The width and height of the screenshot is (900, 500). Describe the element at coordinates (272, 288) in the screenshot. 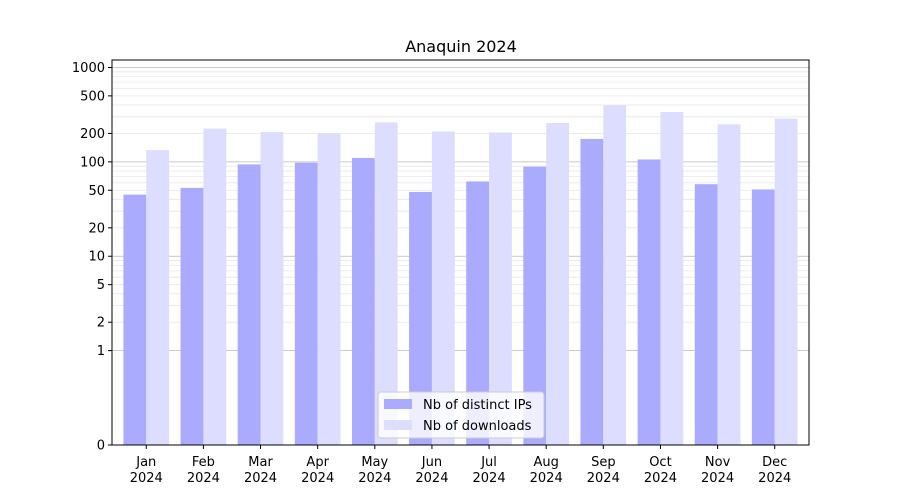

I see `bar-downloads-mar` at that location.